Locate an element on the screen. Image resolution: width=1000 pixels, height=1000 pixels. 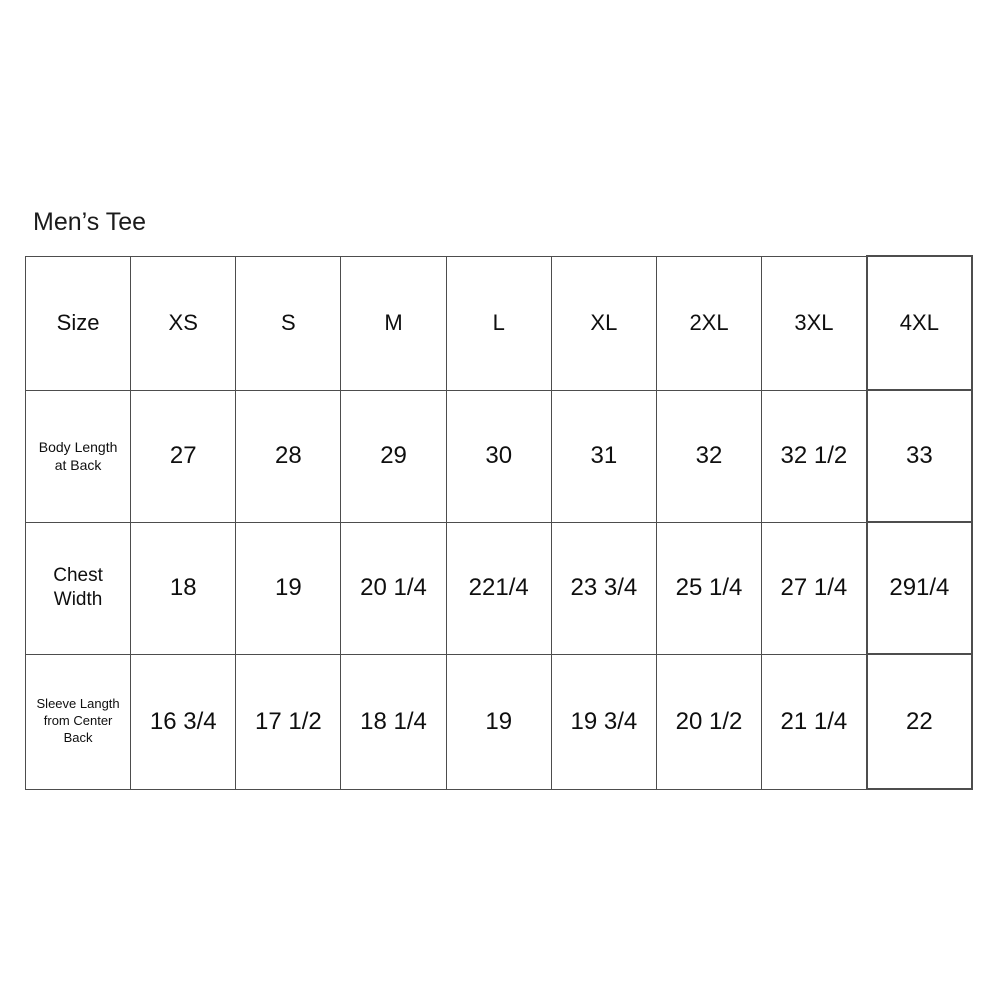
header-cell-4xl: 4XL is located at coordinates (919, 323).